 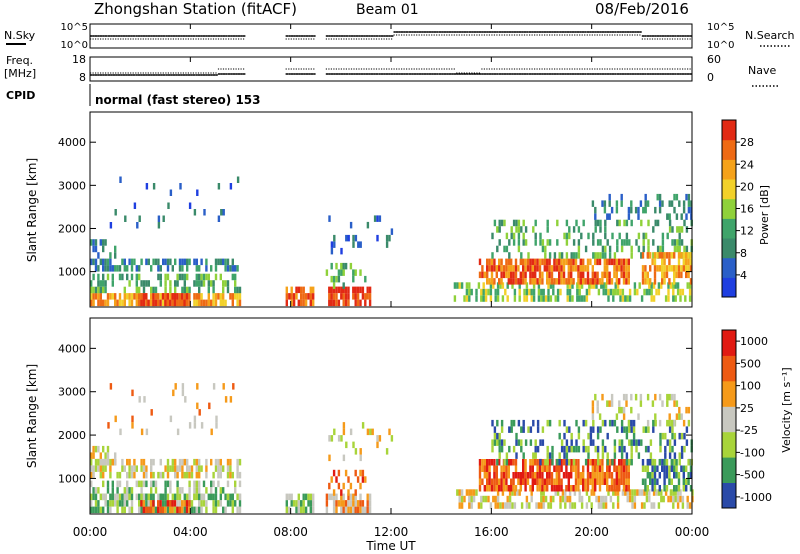 I want to click on colorbar-tick-label: 4, so click(x=743, y=275).